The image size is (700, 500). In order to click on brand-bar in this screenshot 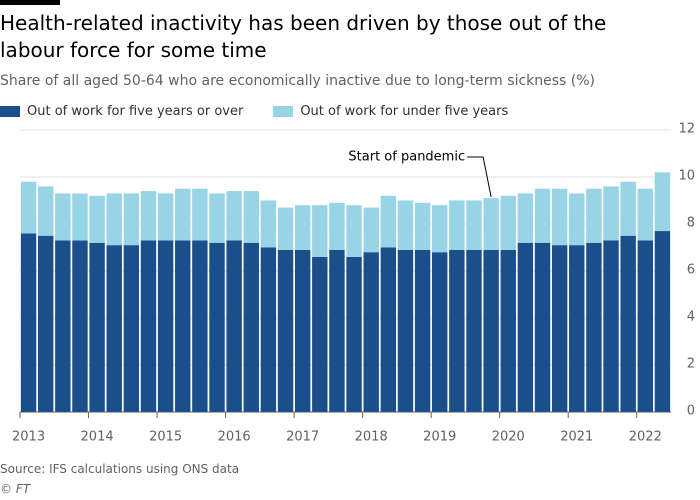, I will do `click(30, 2)`.